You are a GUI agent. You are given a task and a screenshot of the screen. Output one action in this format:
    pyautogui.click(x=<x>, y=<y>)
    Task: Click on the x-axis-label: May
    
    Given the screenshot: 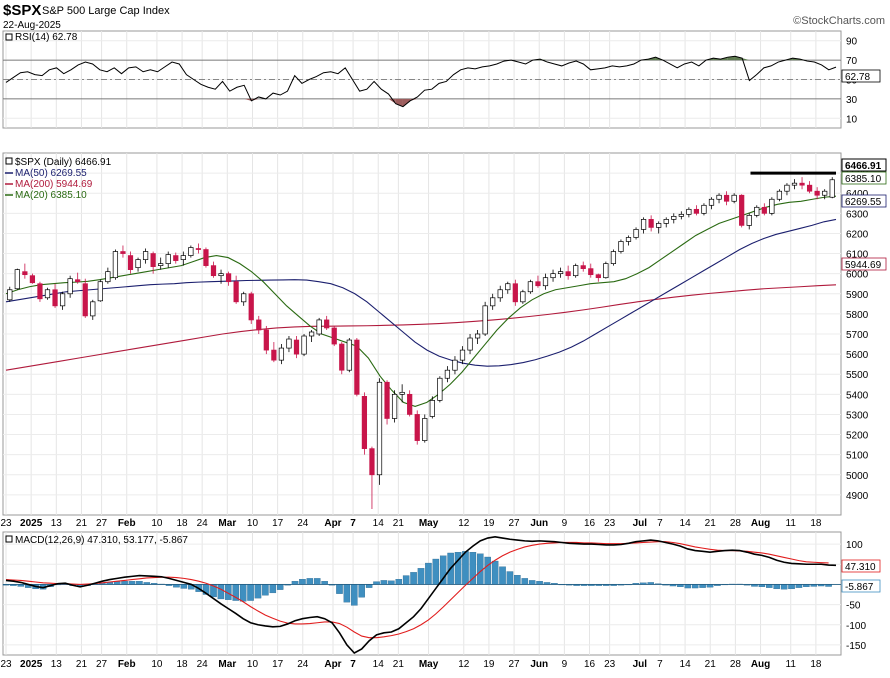 What is the action you would take?
    pyautogui.click(x=429, y=523)
    